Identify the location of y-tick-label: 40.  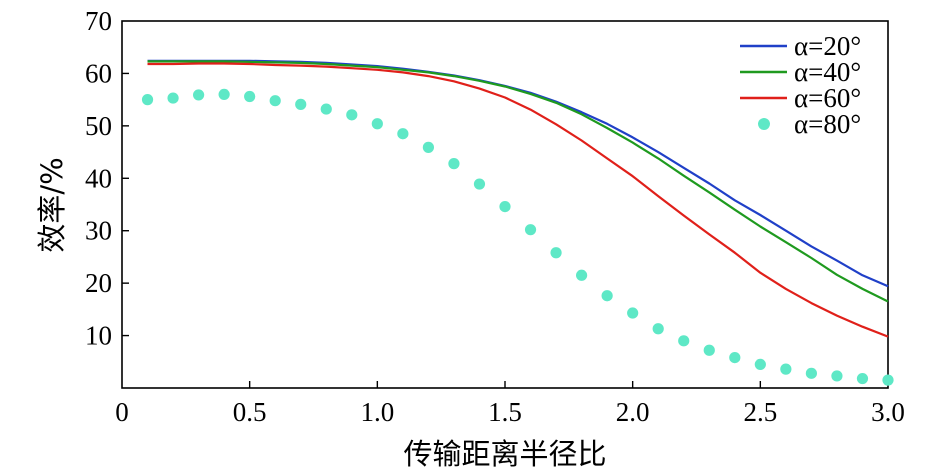
(98, 178).